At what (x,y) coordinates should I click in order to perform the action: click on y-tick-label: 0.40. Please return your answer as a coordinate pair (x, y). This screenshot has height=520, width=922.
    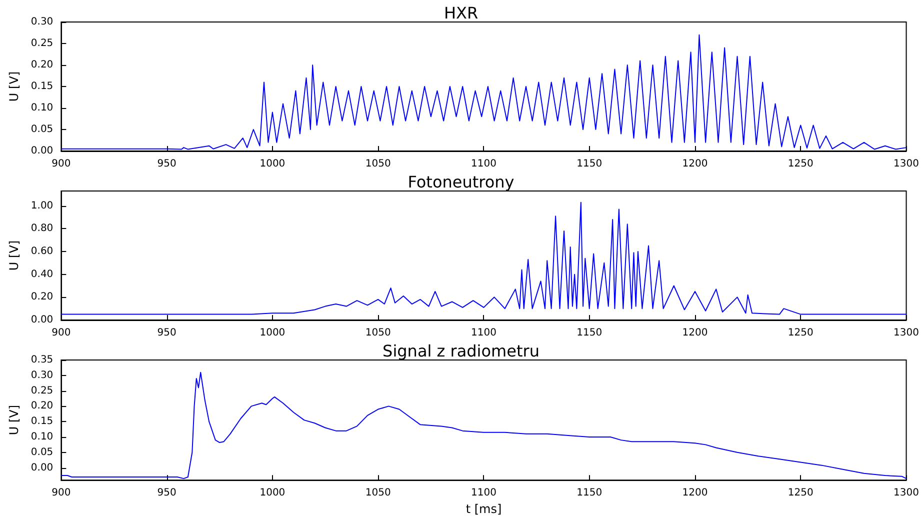
    Looking at the image, I should click on (42, 274).